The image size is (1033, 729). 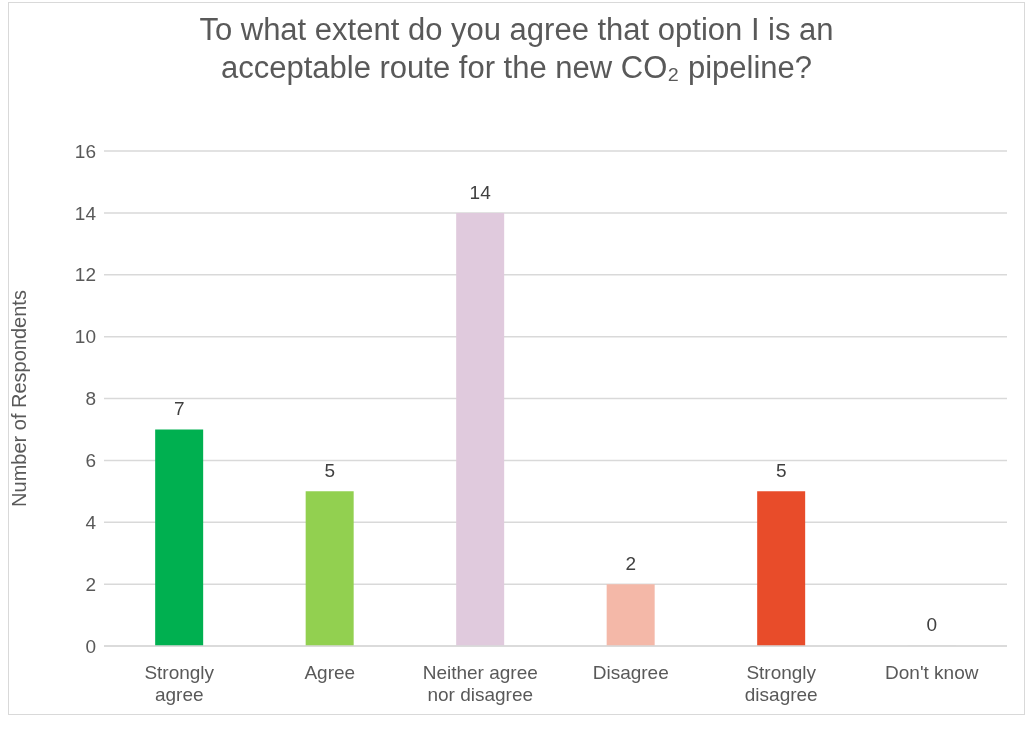 What do you see at coordinates (480, 192) in the screenshot?
I see `data-label: 14` at bounding box center [480, 192].